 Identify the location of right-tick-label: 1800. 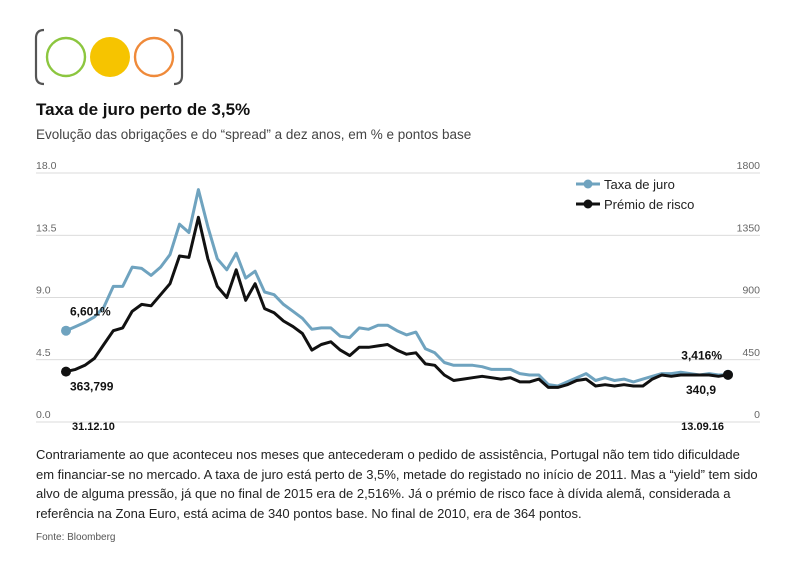
(749, 166).